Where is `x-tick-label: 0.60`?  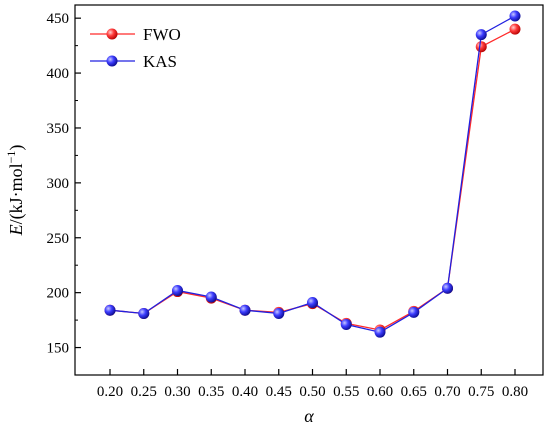
x-tick-label: 0.60 is located at coordinates (380, 392).